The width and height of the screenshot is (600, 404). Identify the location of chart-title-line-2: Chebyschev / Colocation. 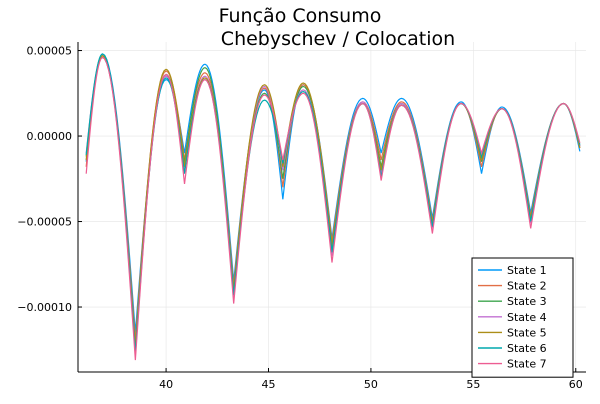
(338, 39).